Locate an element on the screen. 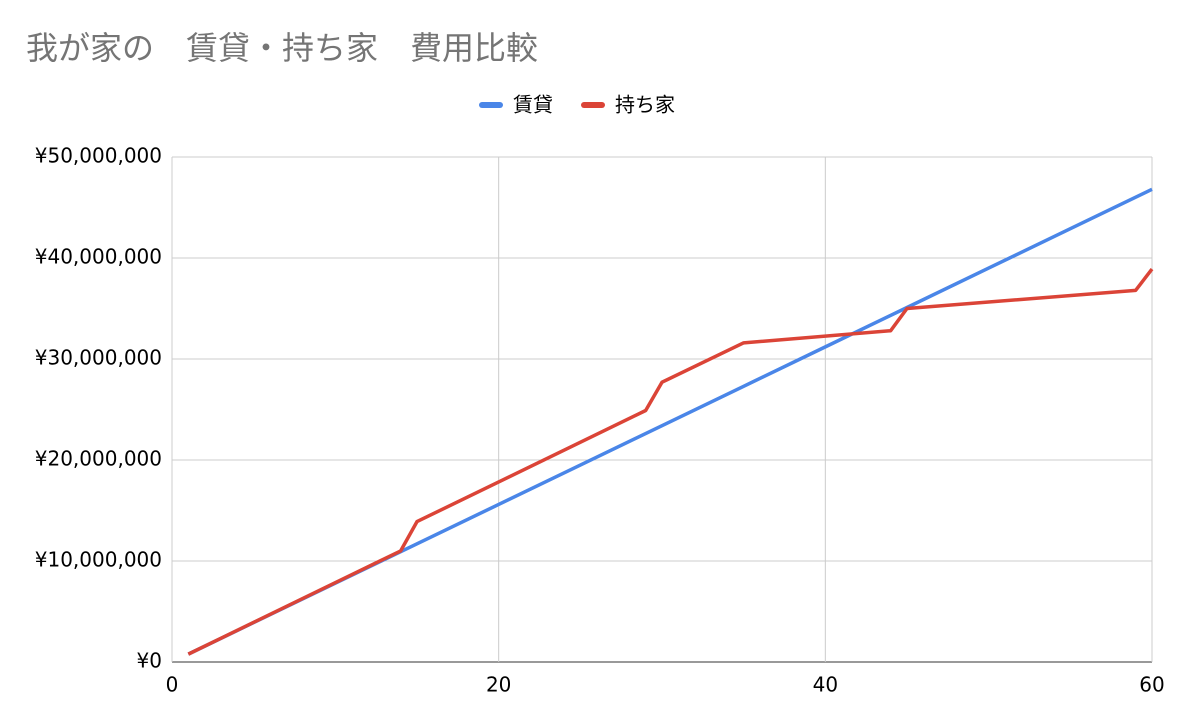 The width and height of the screenshot is (1184, 724). legend-label: 賃貸 is located at coordinates (533, 105).